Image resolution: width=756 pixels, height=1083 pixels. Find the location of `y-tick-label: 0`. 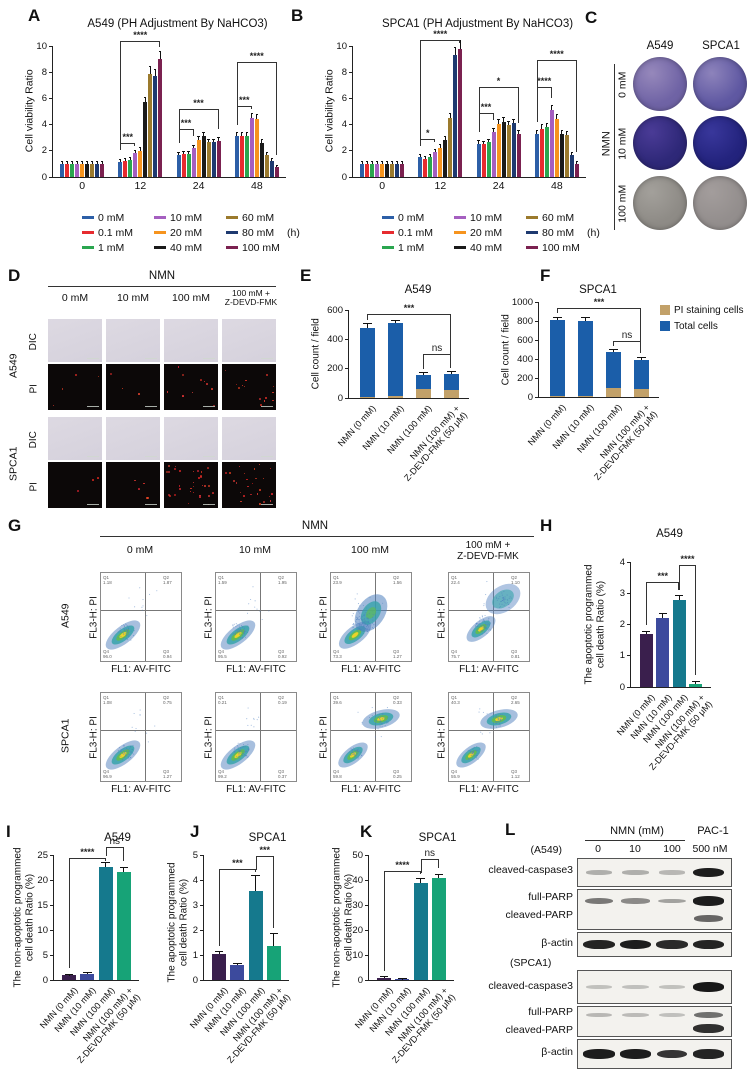

y-tick-label: 0 is located at coordinates (45, 980).